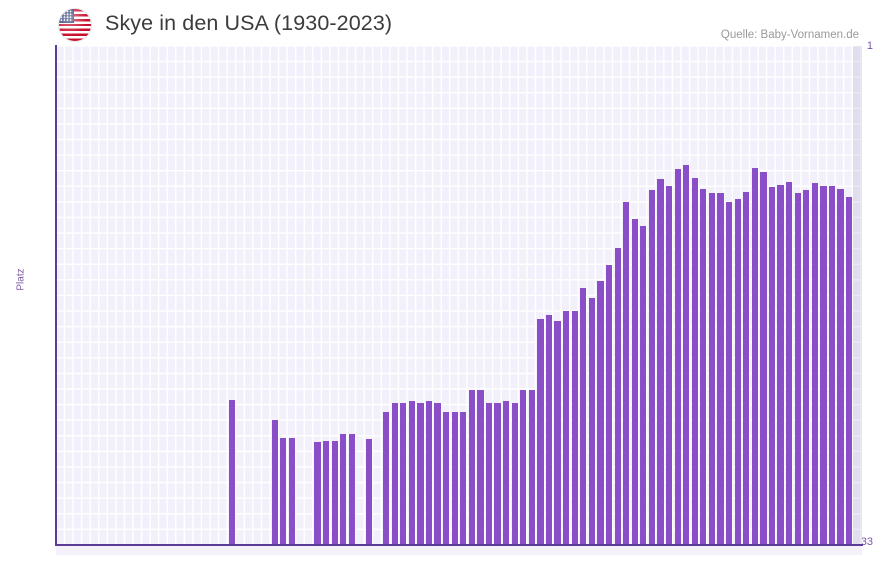  I want to click on us-flag-icon, so click(75, 25).